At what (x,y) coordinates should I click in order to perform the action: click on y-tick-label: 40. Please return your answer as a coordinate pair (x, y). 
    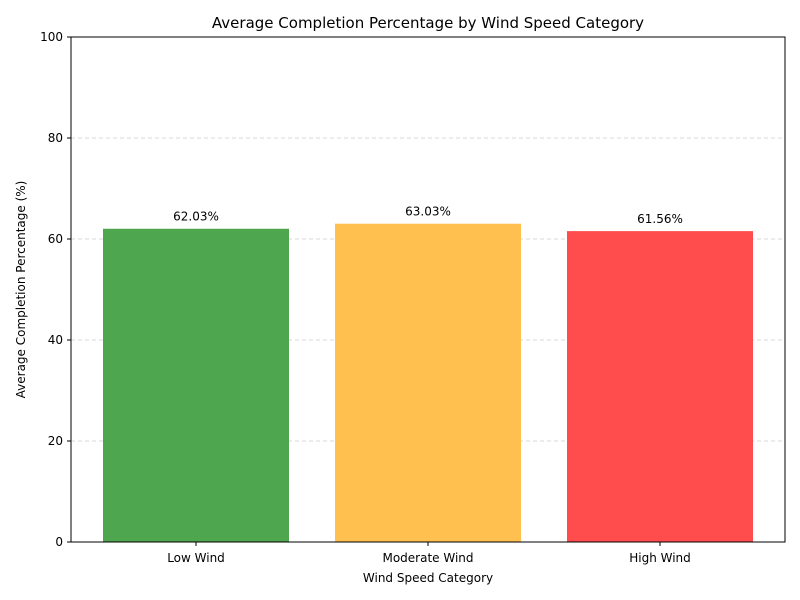
    Looking at the image, I should click on (55, 340).